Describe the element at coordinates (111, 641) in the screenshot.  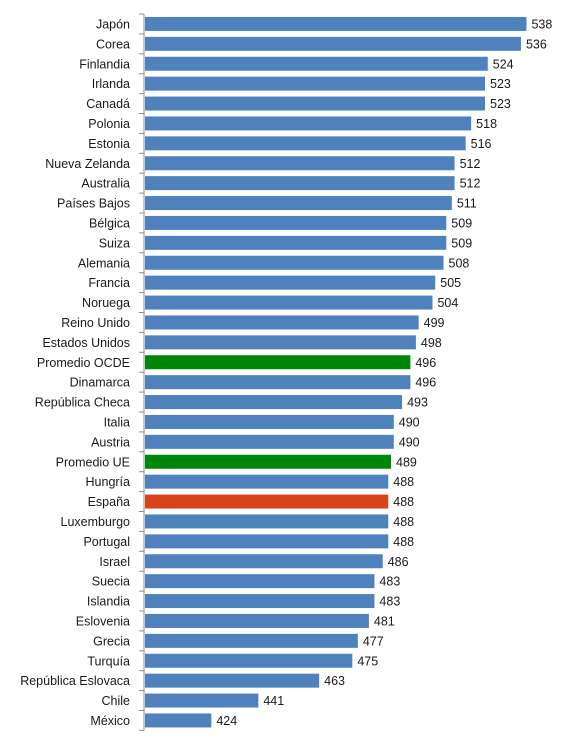
I see `category-label-grecia: Grecia` at that location.